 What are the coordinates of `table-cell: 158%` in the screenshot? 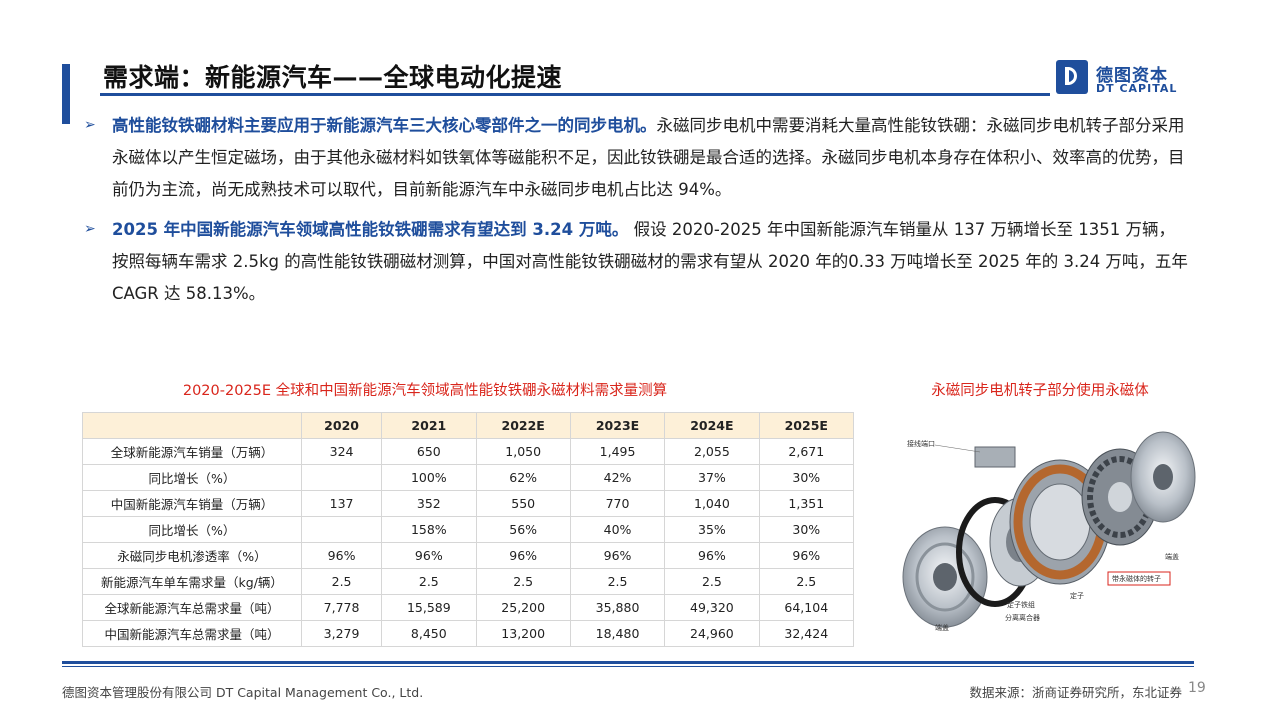 It's located at (429, 529).